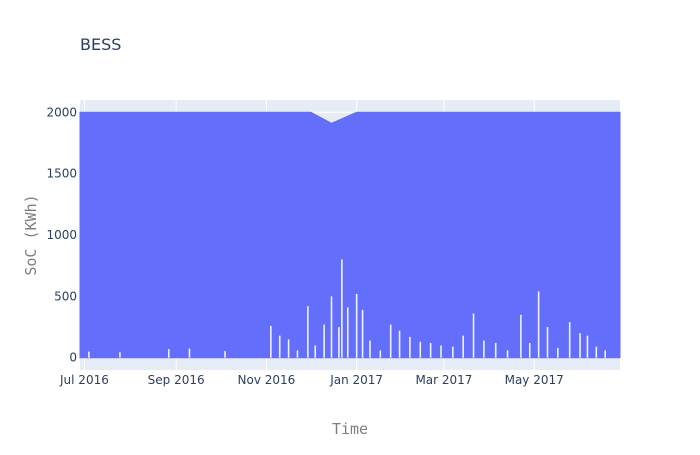 The height and width of the screenshot is (455, 700). I want to click on x-tick-label: Jan 2017, so click(356, 380).